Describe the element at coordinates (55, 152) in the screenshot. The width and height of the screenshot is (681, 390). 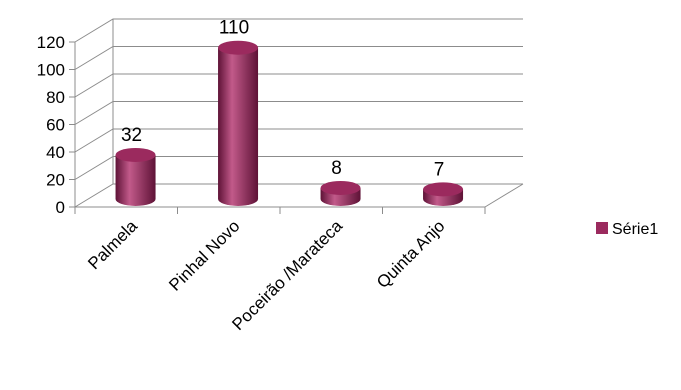
I see `y-tick-label: 40` at that location.